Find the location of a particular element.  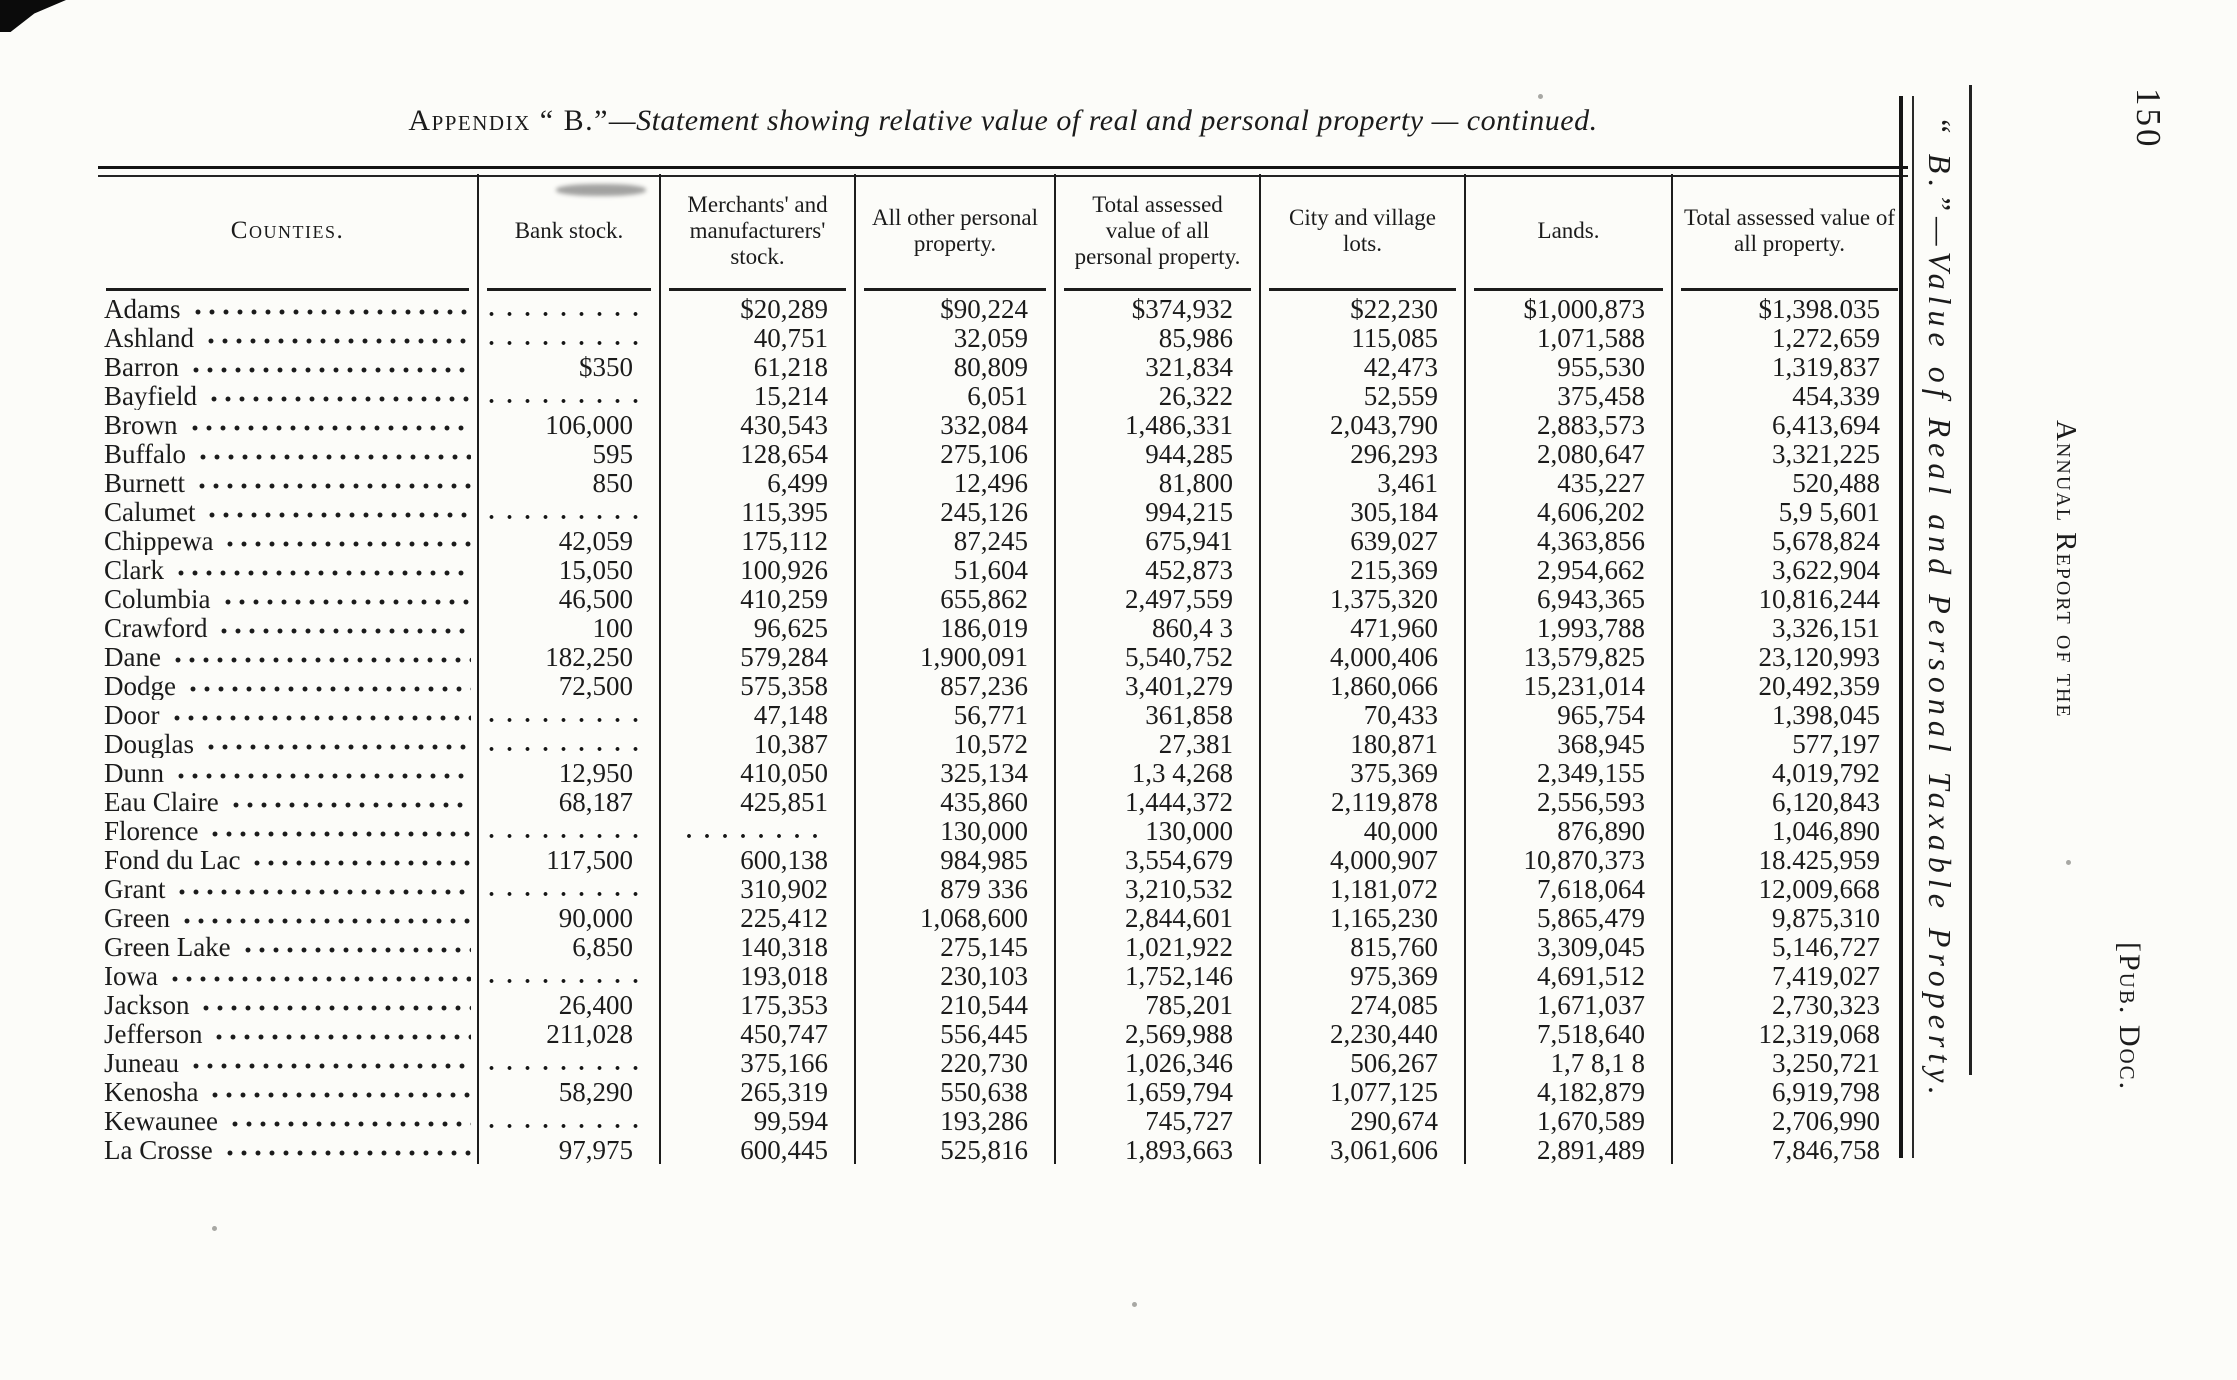

county-cell: Juneau is located at coordinates (288, 1062).